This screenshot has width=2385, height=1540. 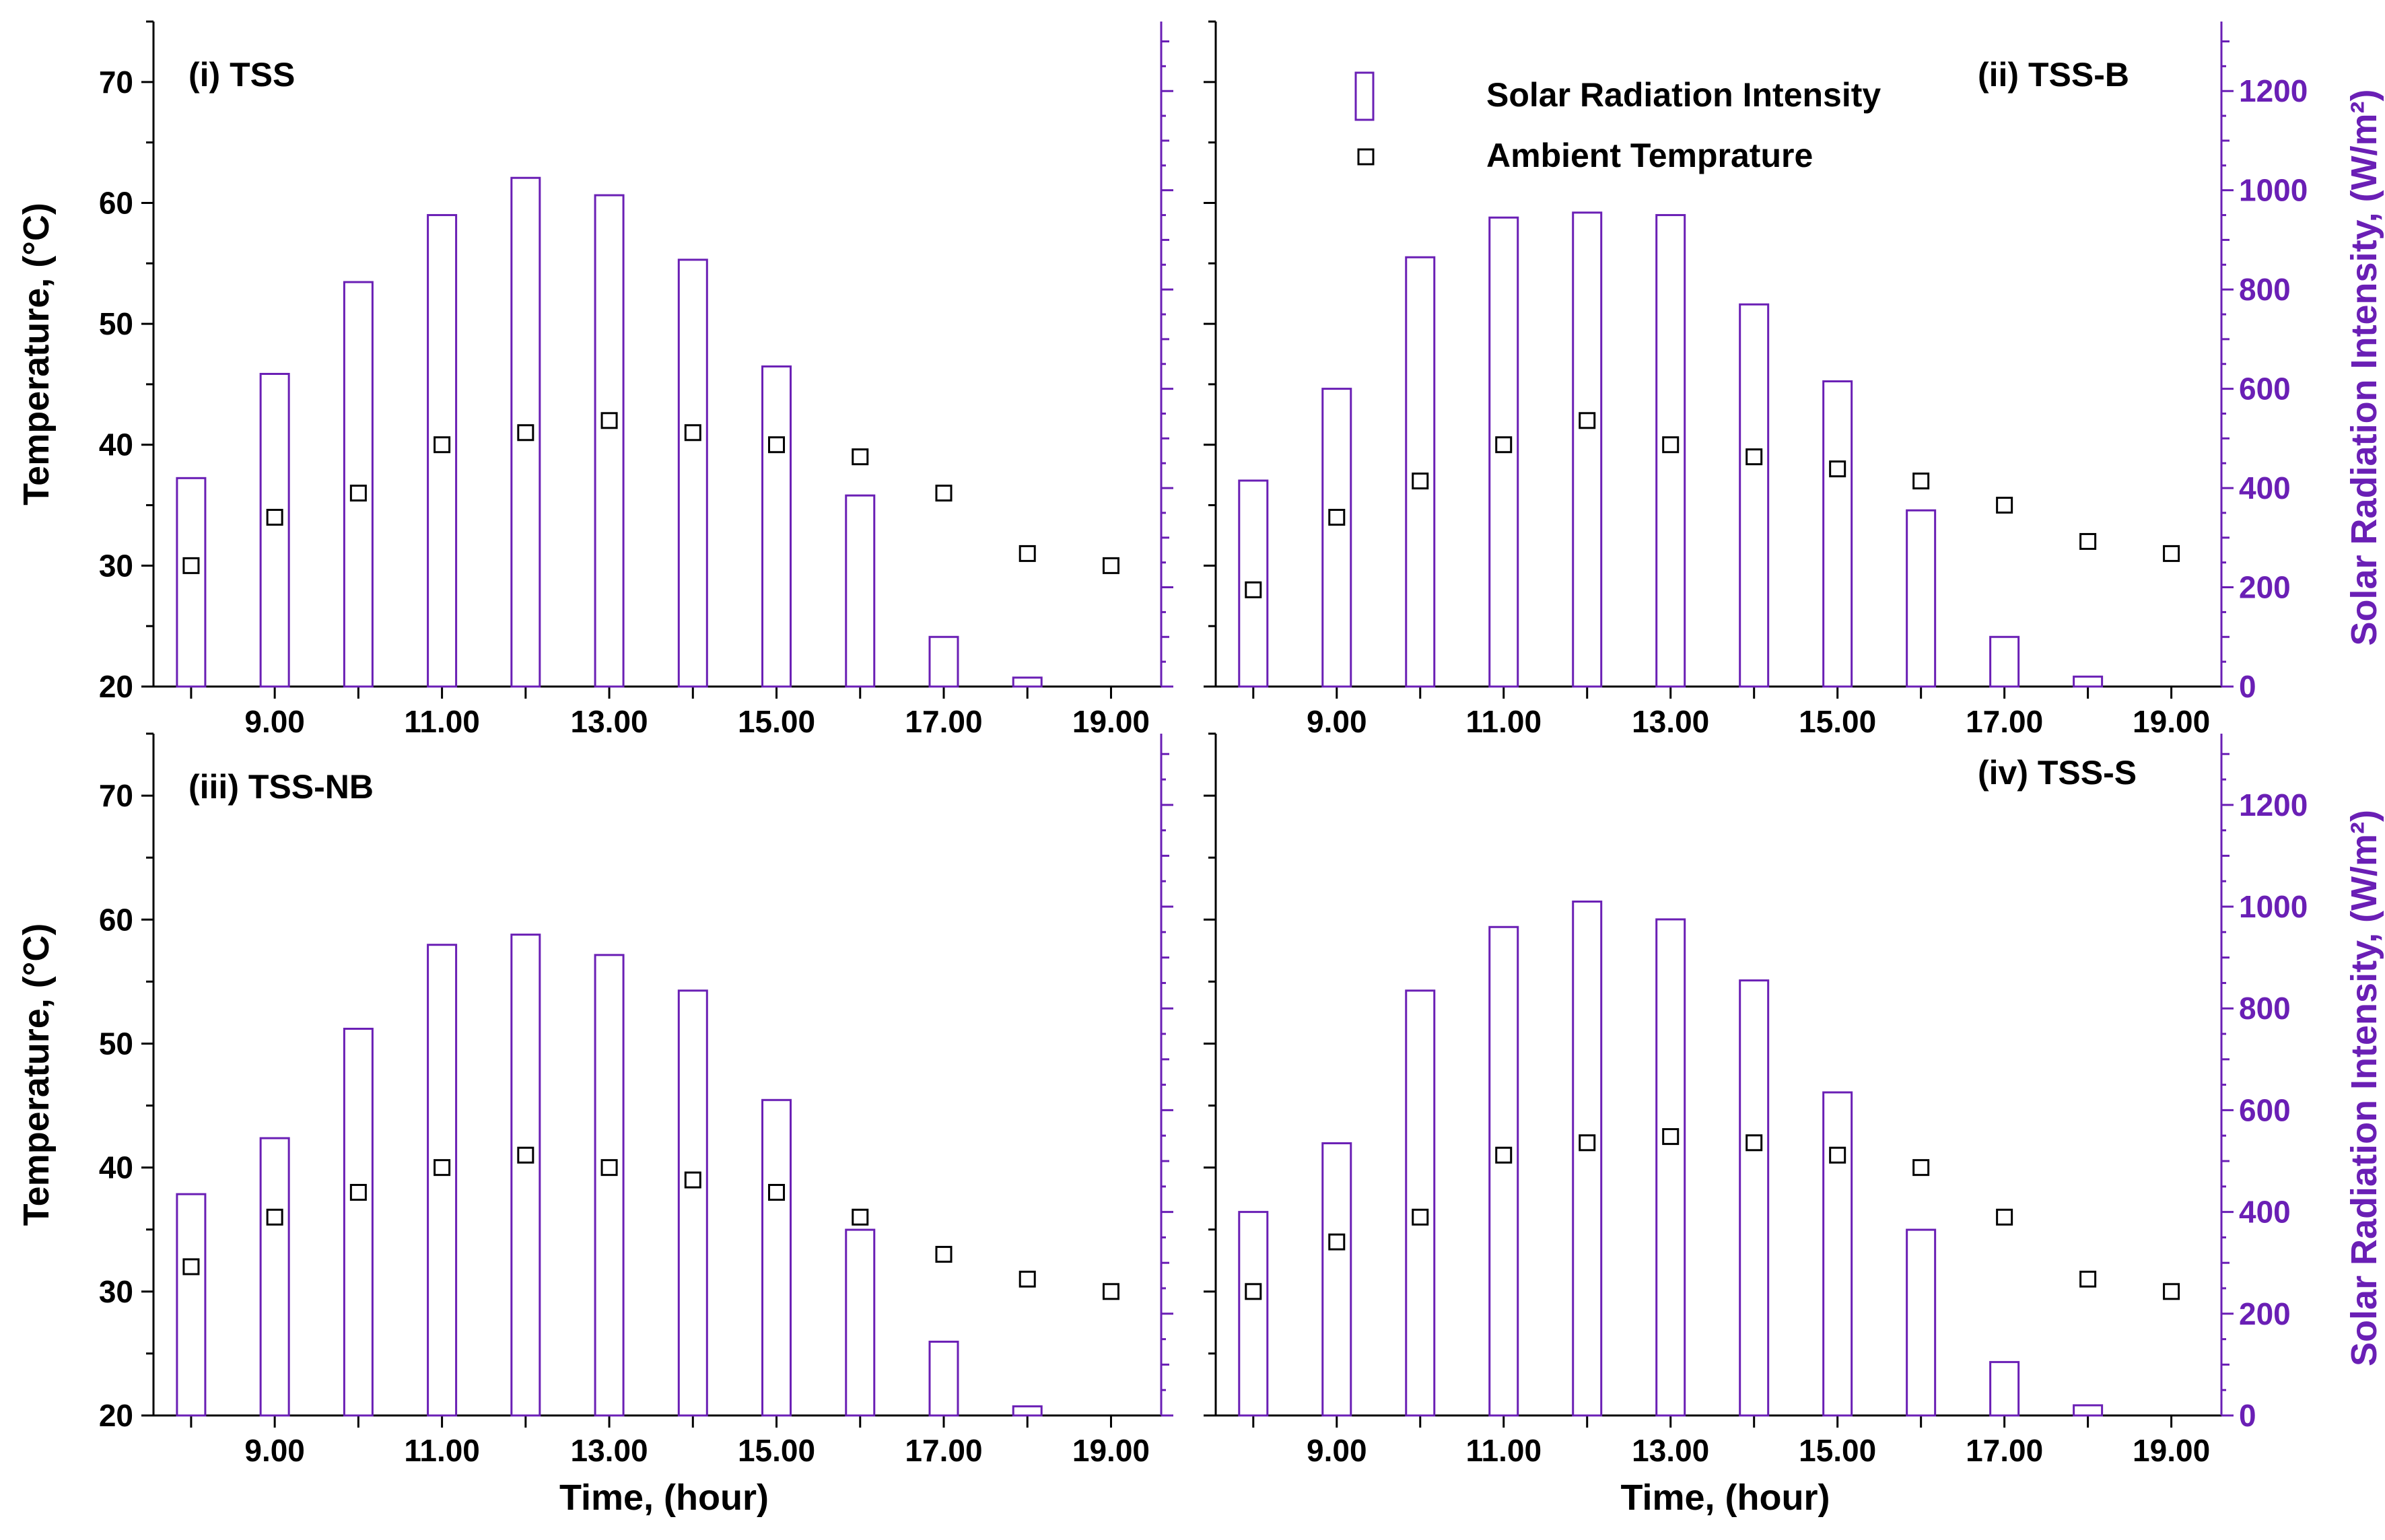 What do you see at coordinates (2053, 75) in the screenshot?
I see `panel-label: (ii) TSS-B` at bounding box center [2053, 75].